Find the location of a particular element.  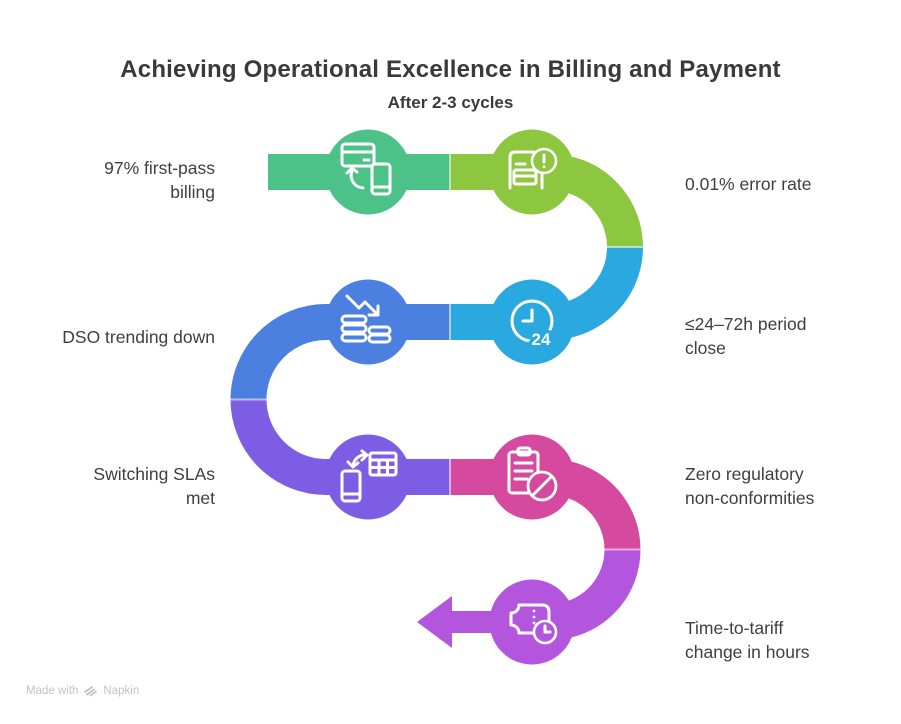

clipboard-block-icon is located at coordinates (532, 474).